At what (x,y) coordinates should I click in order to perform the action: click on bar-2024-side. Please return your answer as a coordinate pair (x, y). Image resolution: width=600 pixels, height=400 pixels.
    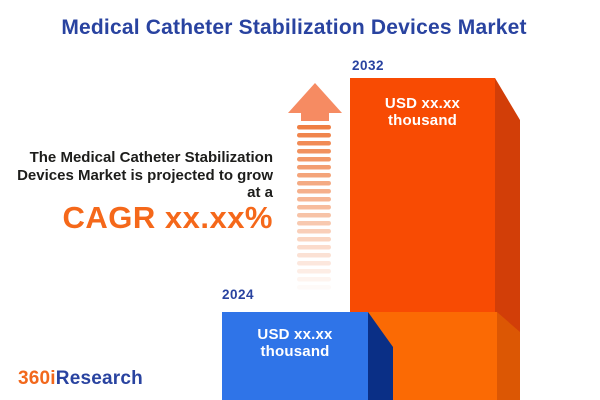
    Looking at the image, I should click on (380, 356).